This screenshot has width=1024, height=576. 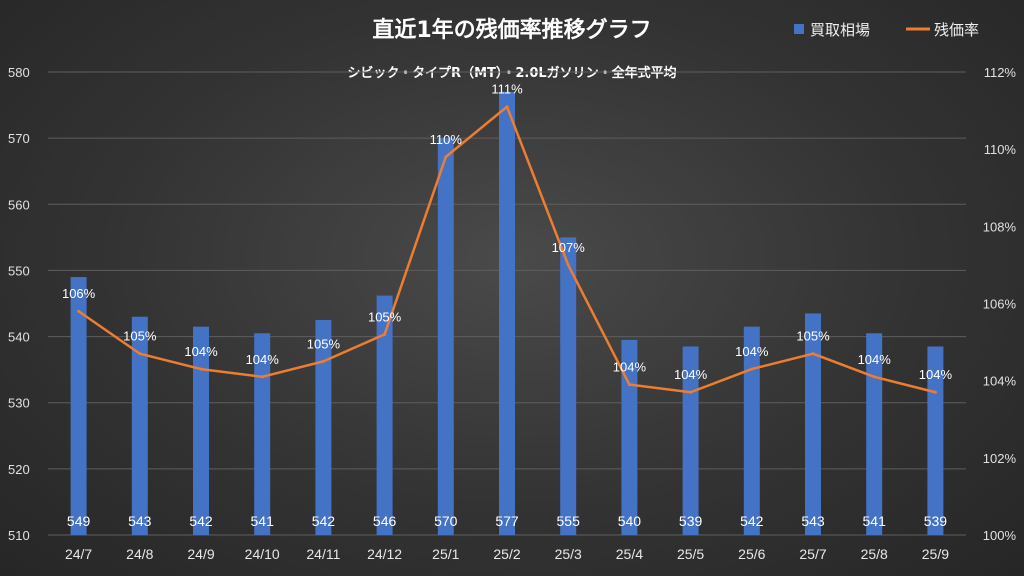 I want to click on legend-bar-swatch, so click(x=799, y=29).